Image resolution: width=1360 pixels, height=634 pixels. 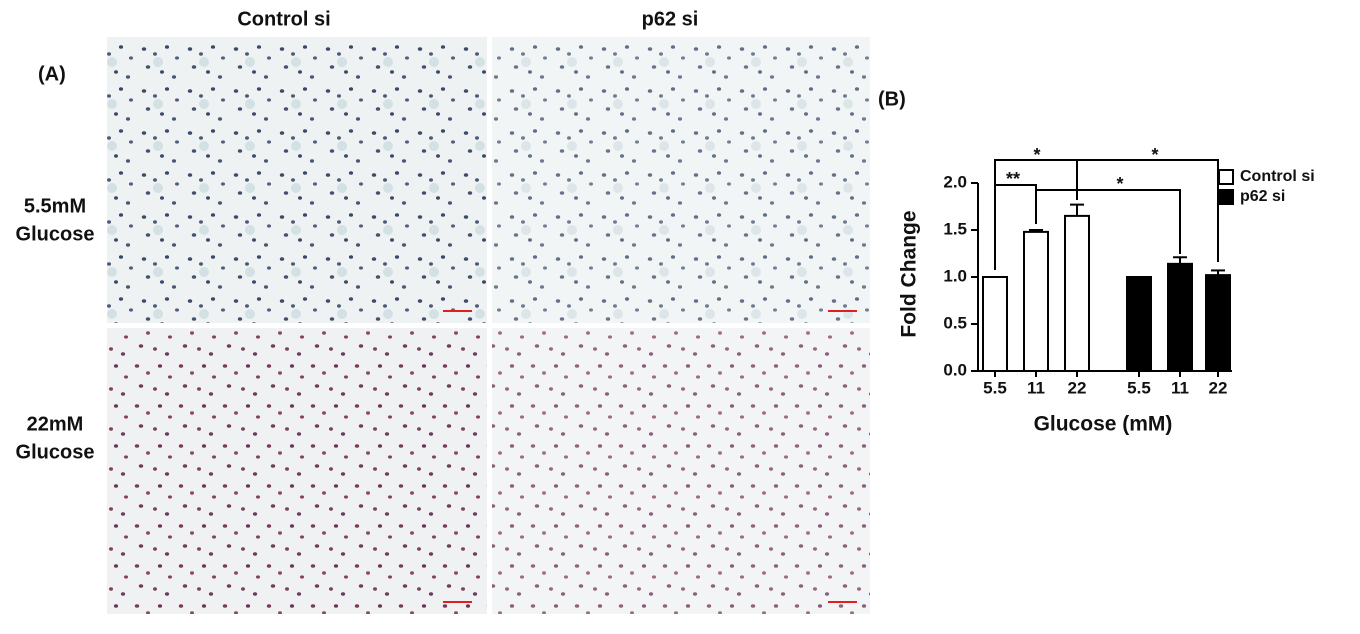 I want to click on column-header: p62 si, so click(x=670, y=19).